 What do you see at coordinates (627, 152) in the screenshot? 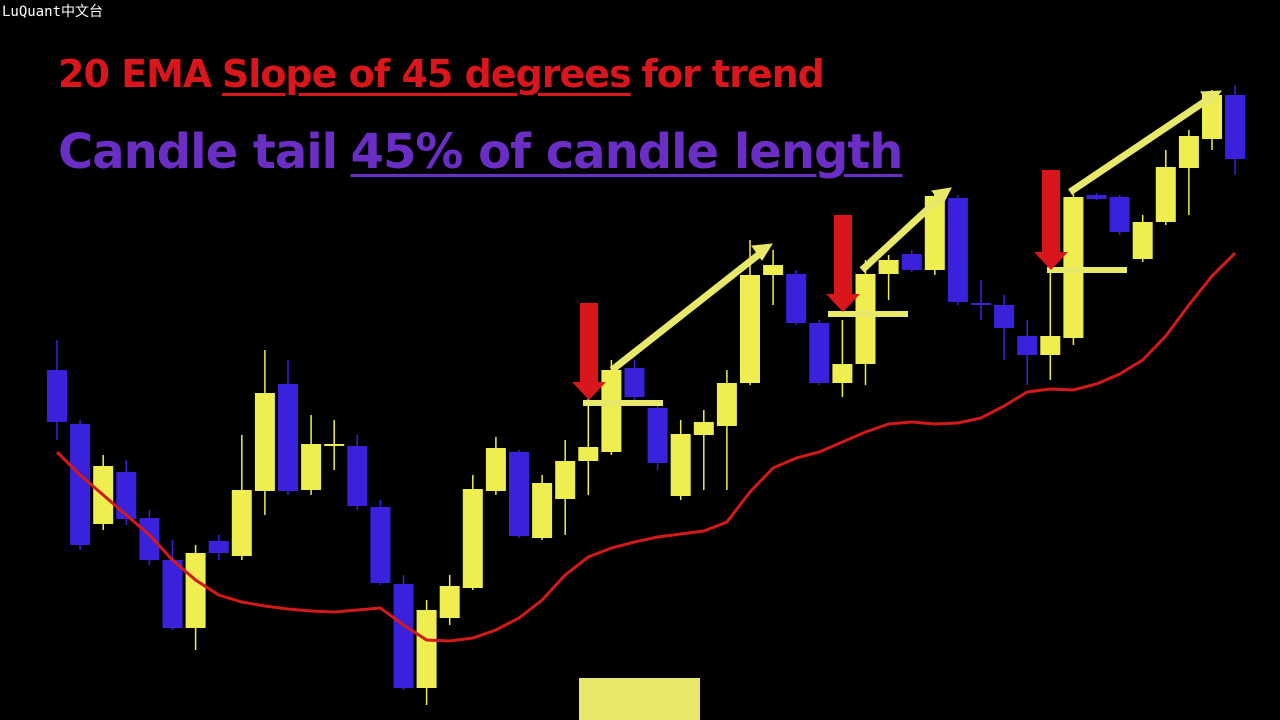
I see `text: 45% of candle length` at bounding box center [627, 152].